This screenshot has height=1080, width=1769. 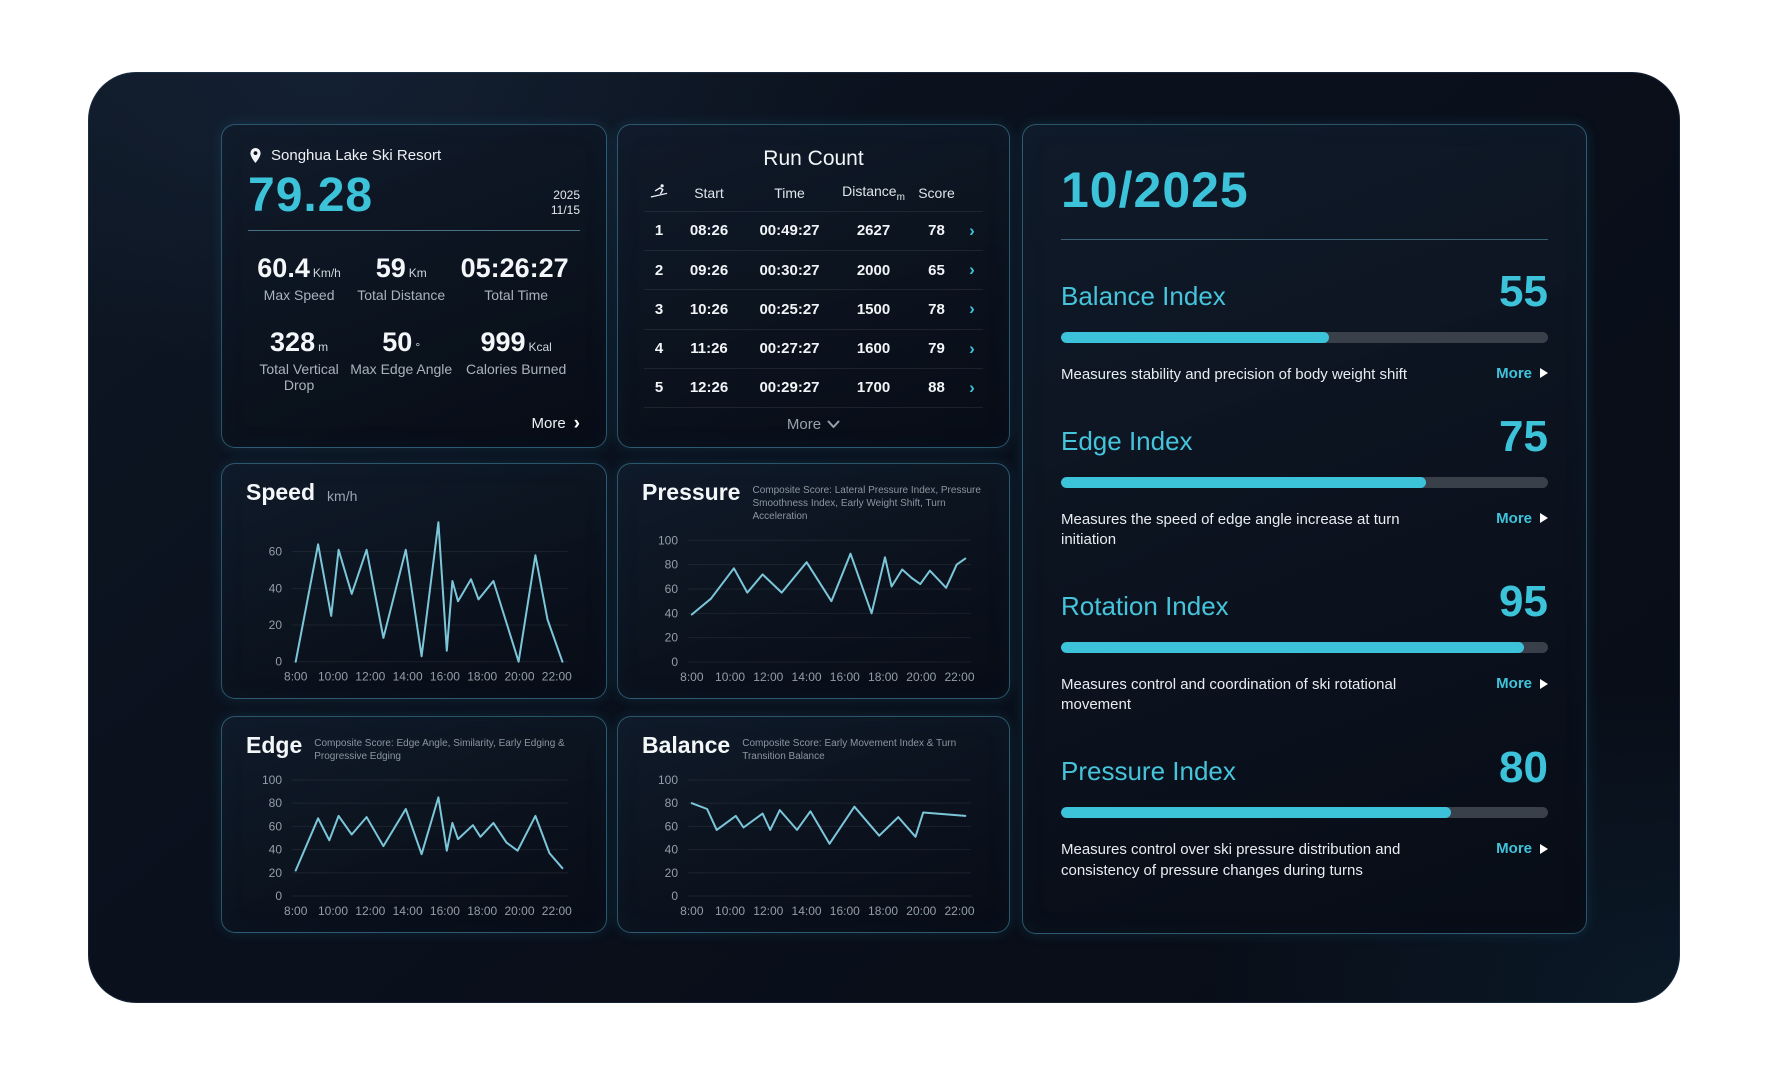 What do you see at coordinates (565, 210) in the screenshot?
I see `date-day: 11/15` at bounding box center [565, 210].